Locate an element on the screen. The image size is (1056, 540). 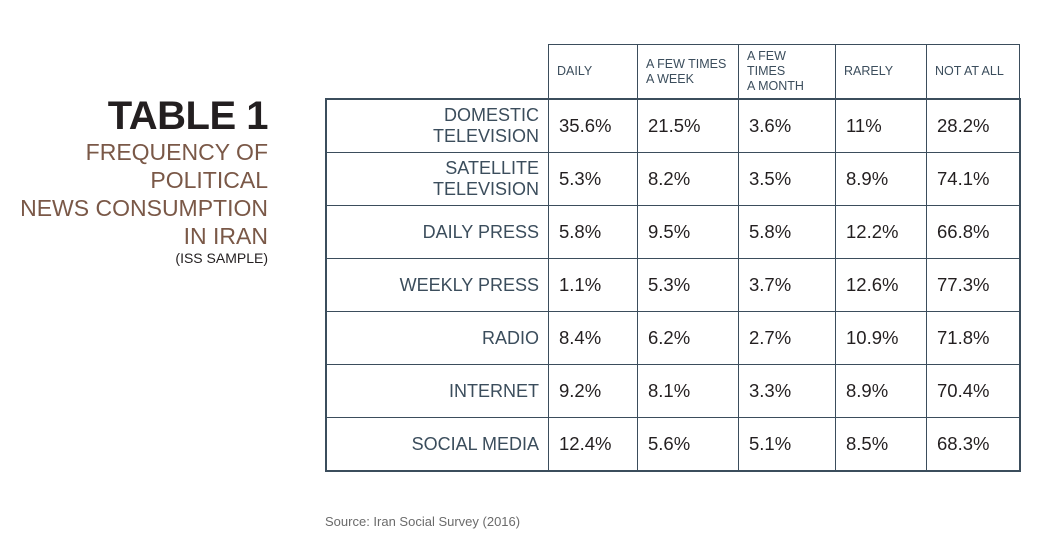
row-label: DAILY PRESS is located at coordinates (437, 232).